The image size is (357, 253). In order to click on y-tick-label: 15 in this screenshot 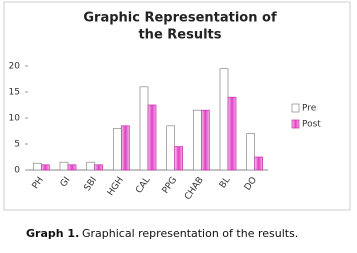, I will do `click(14, 93)`.